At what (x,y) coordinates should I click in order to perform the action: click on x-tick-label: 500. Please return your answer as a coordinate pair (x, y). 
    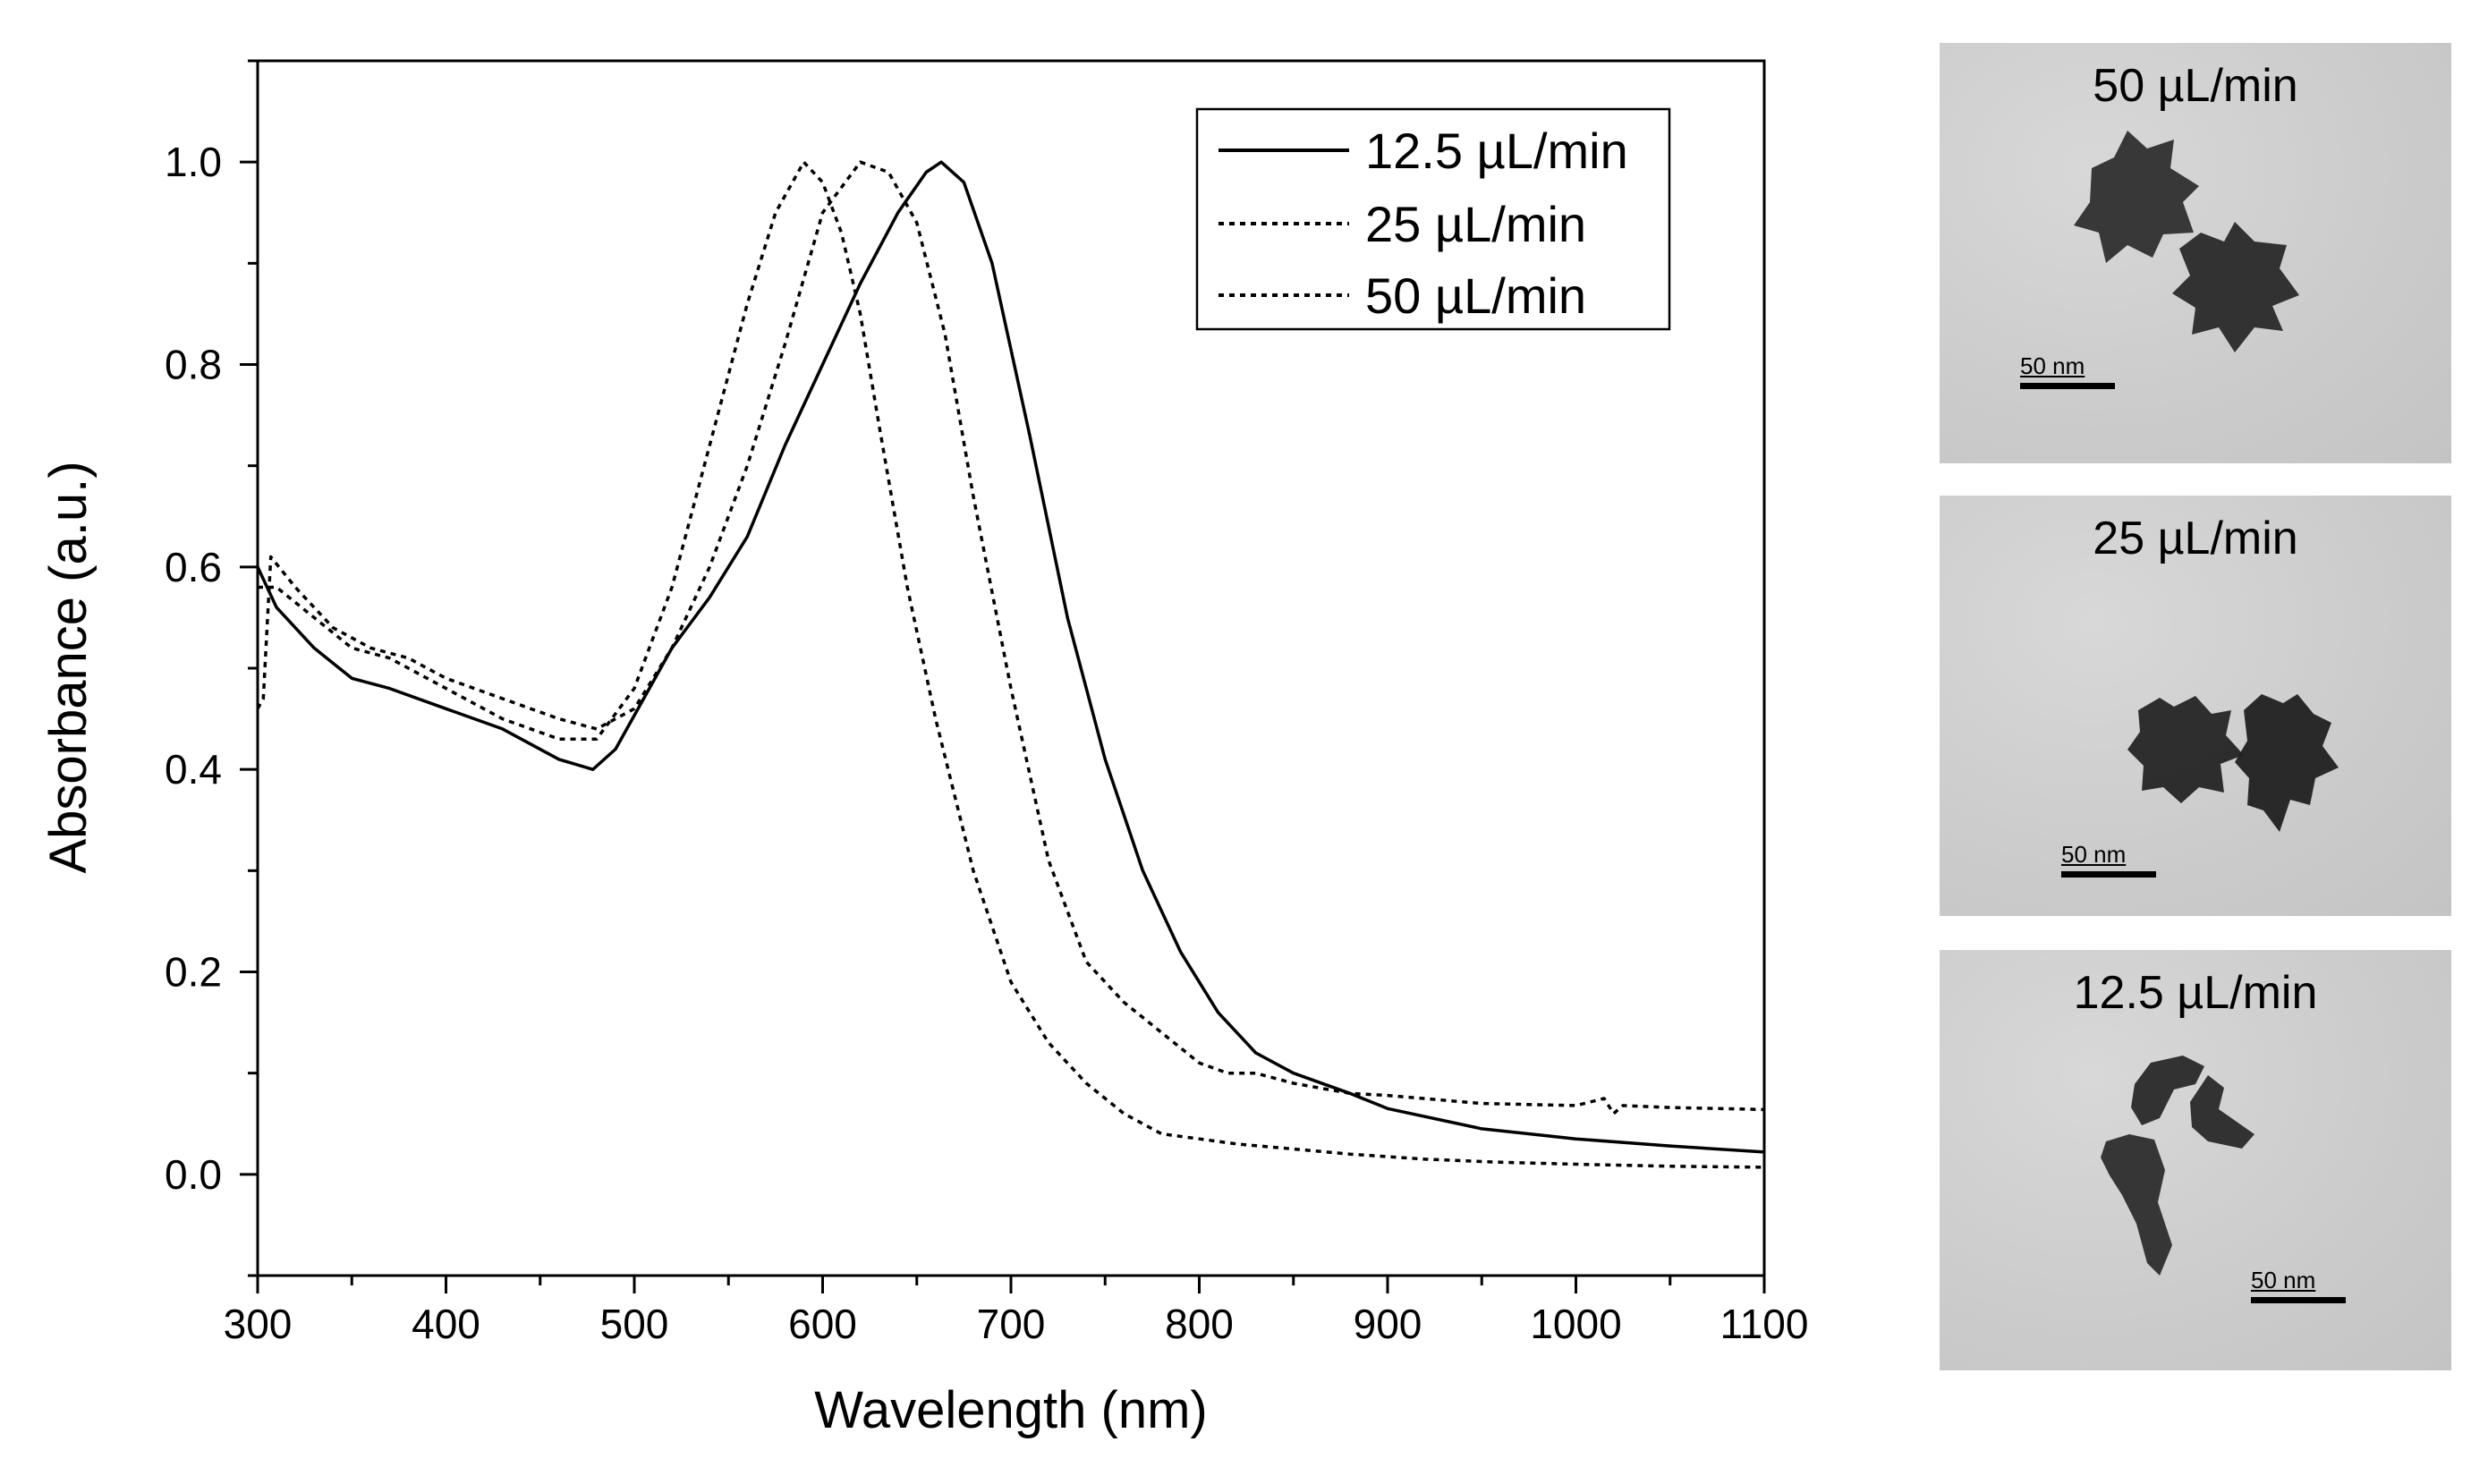
    Looking at the image, I should click on (634, 1324).